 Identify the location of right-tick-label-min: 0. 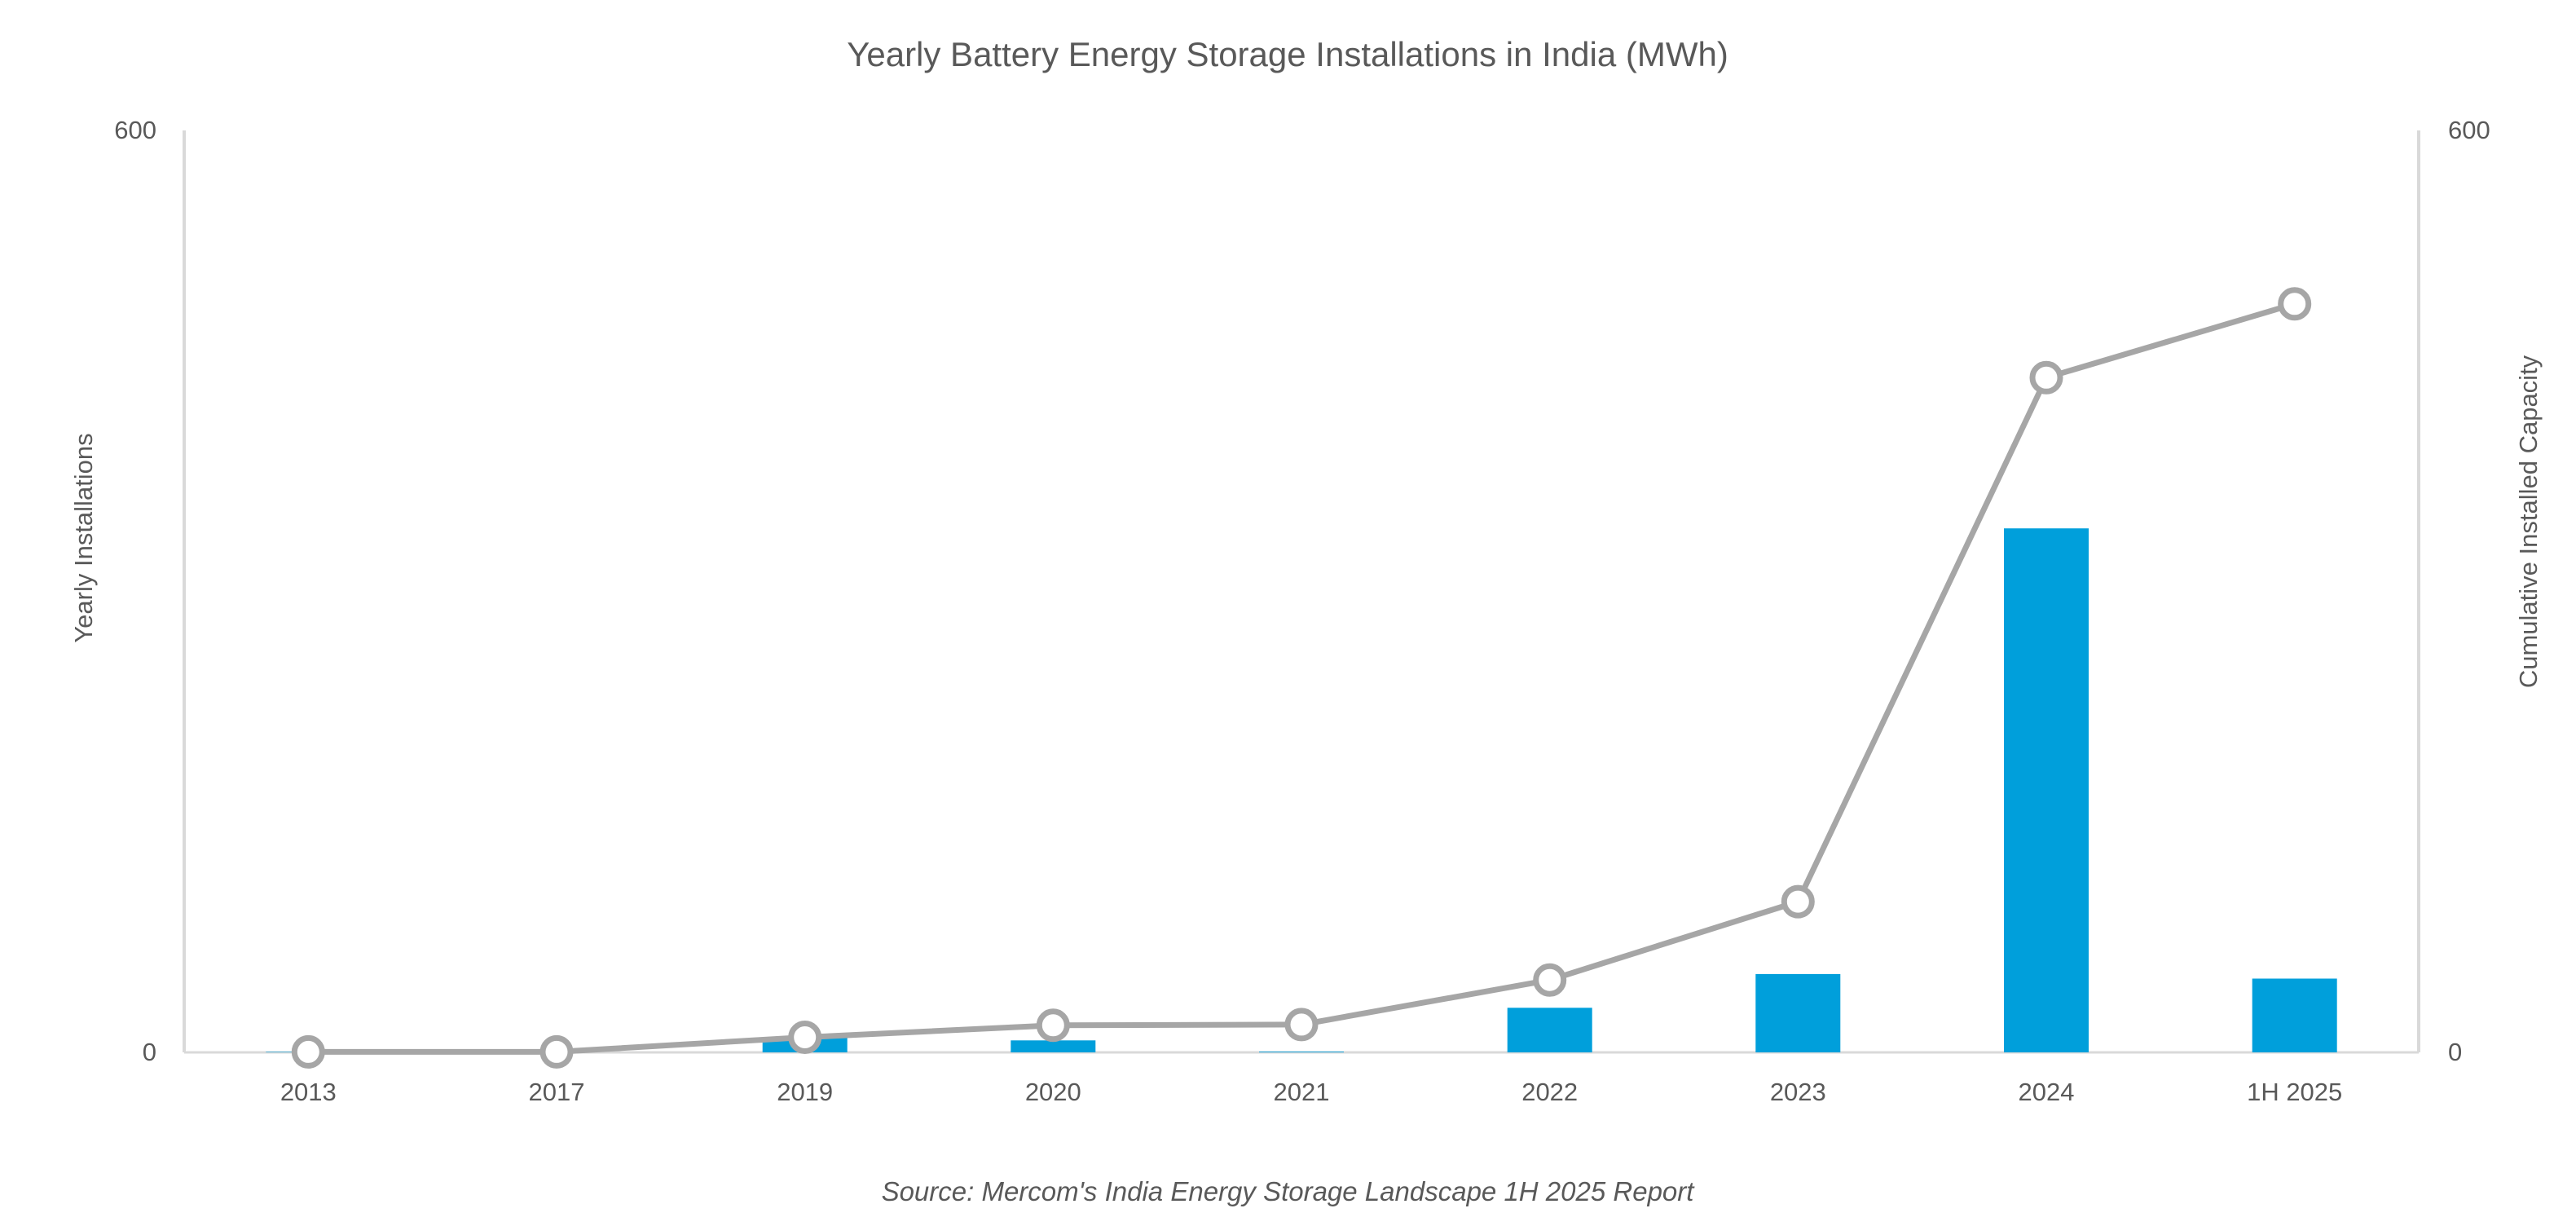
(2455, 1052).